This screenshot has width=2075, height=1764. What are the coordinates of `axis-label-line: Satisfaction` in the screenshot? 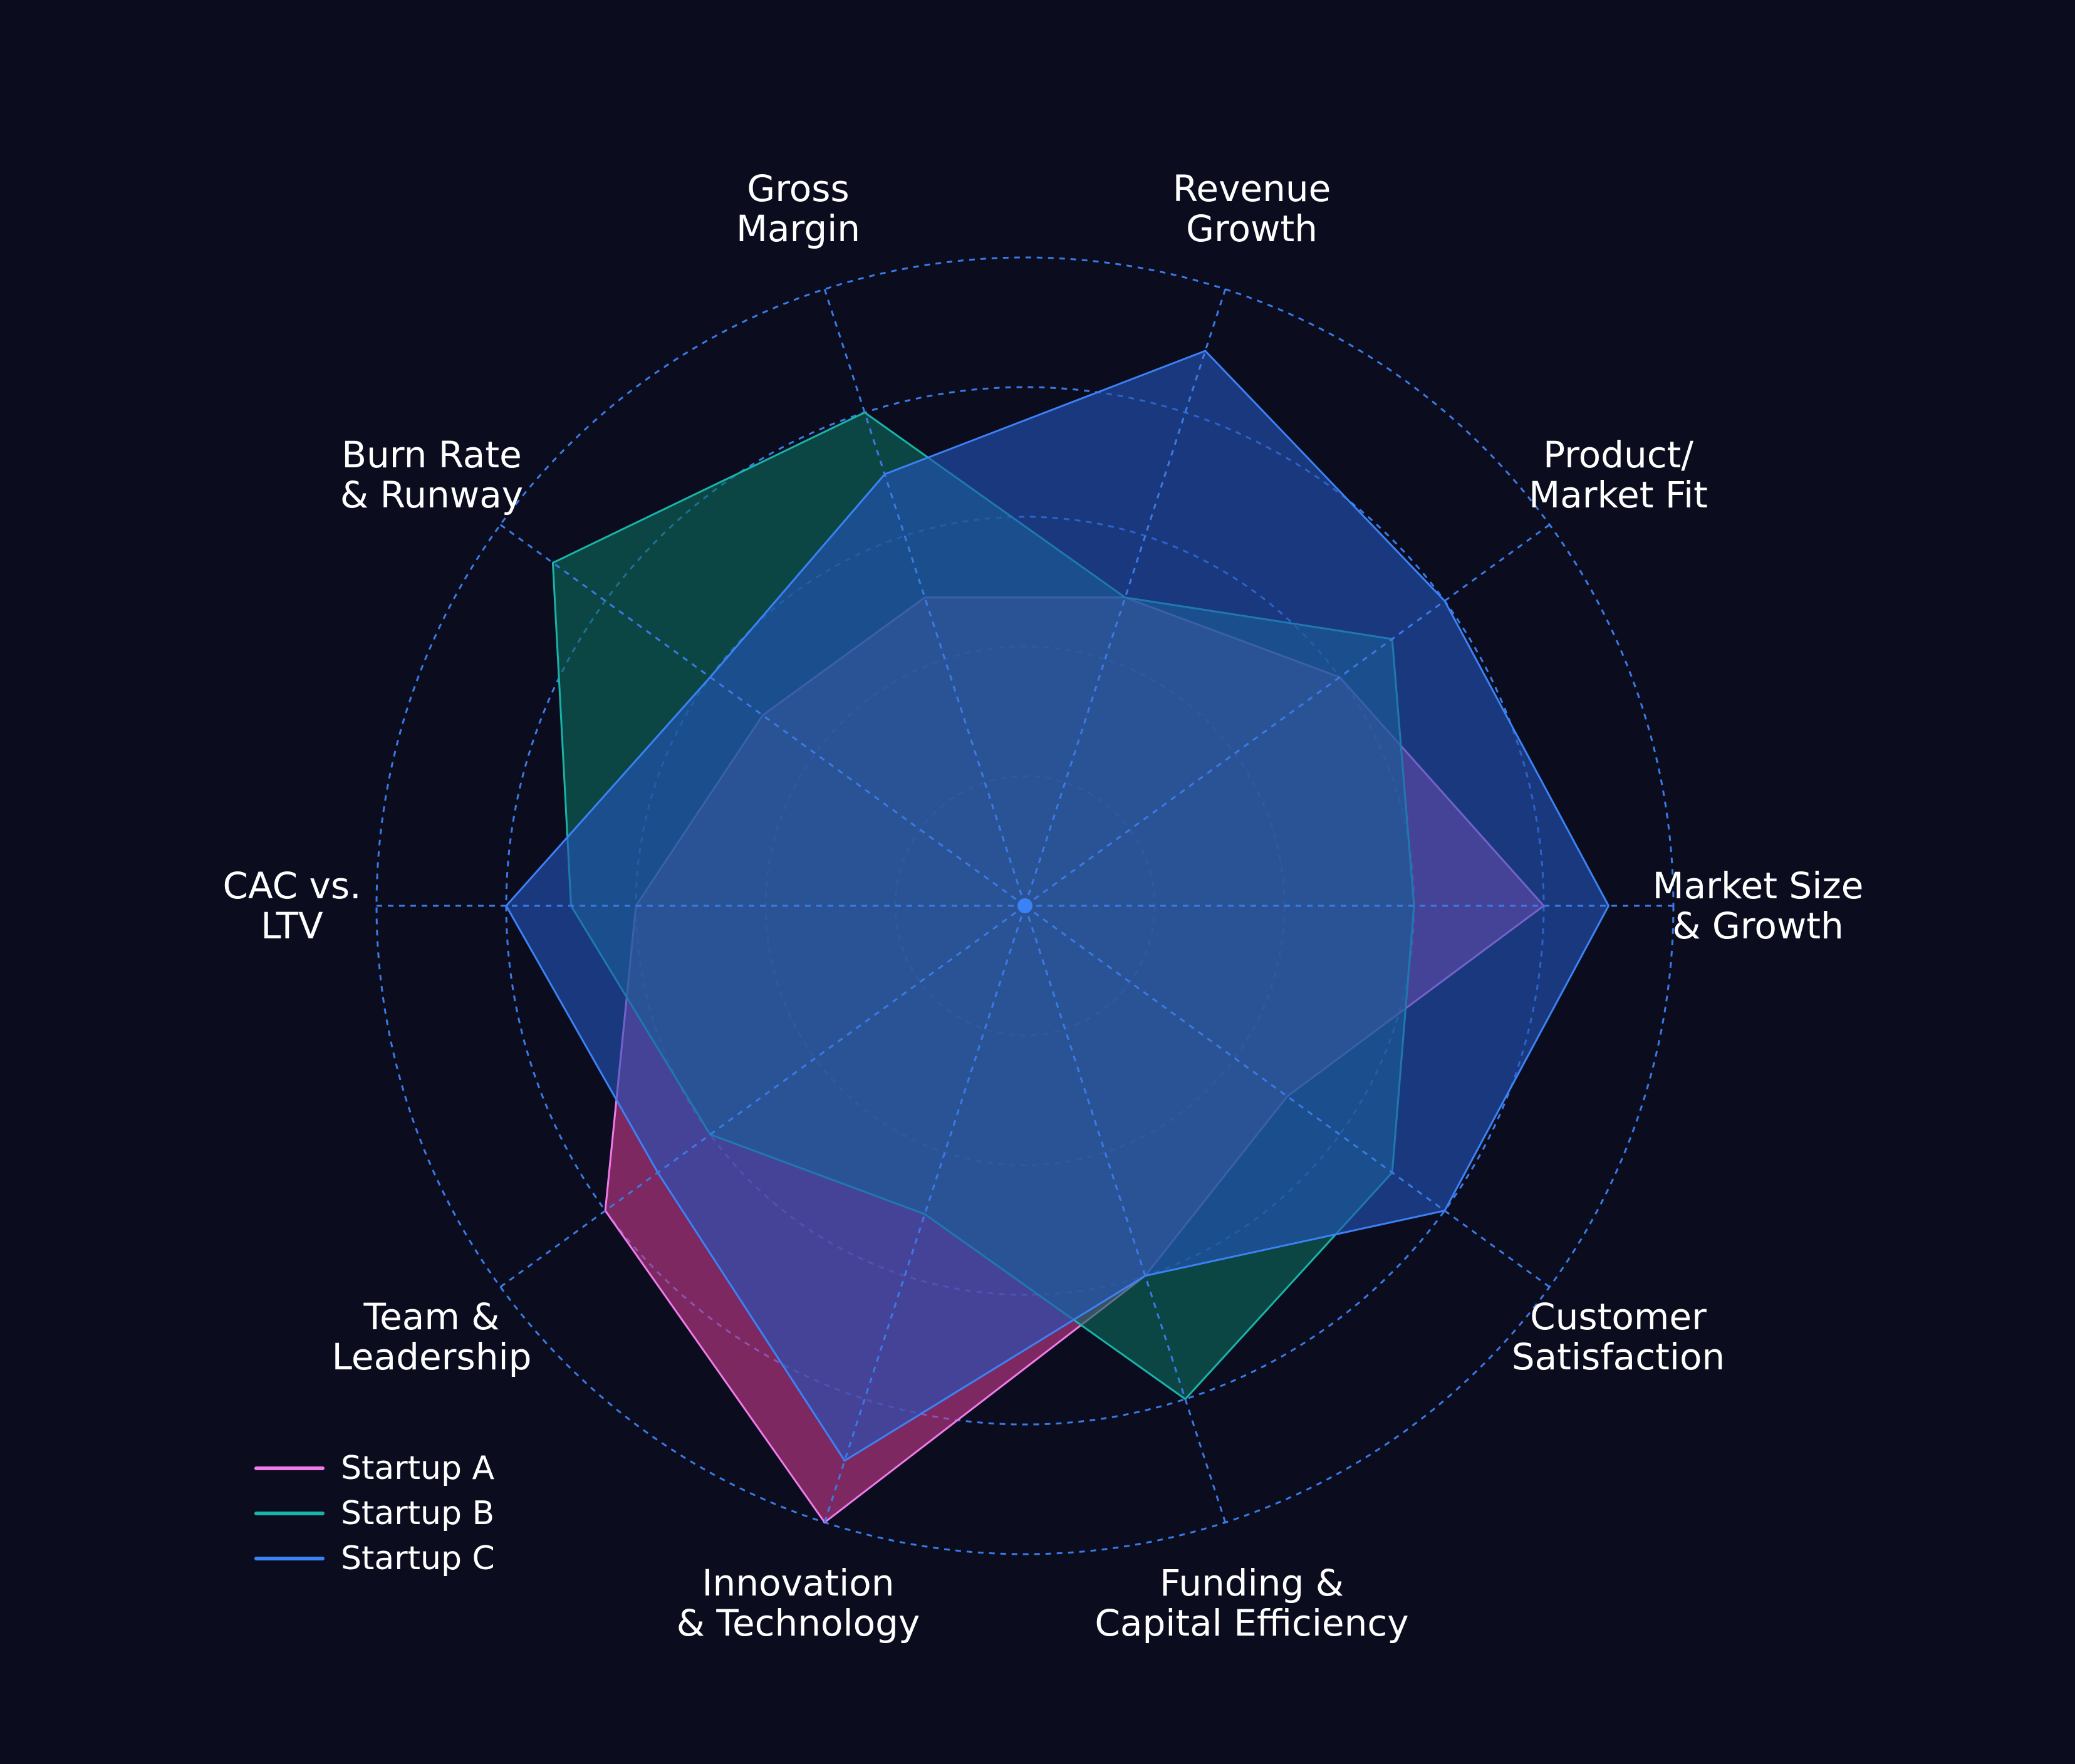 It's located at (1618, 1357).